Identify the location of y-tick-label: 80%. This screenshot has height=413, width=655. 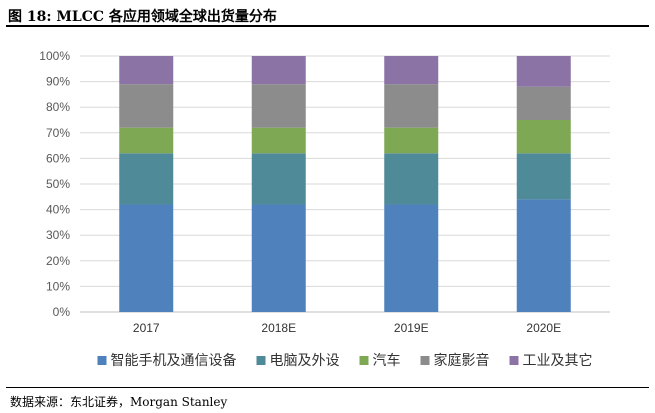
(58, 107).